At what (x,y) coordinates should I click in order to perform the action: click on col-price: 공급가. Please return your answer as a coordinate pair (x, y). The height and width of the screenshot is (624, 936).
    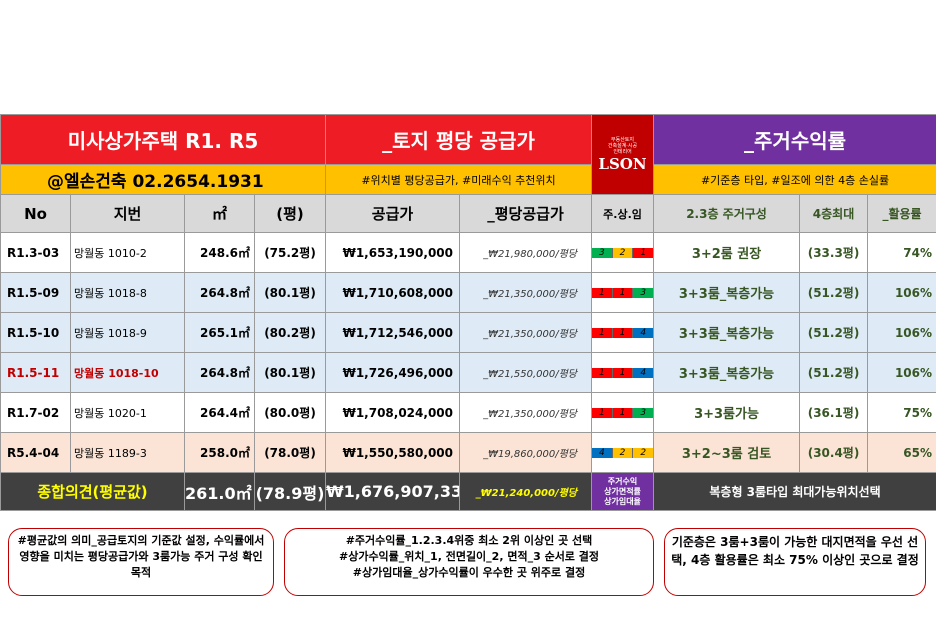
    Looking at the image, I should click on (392, 213).